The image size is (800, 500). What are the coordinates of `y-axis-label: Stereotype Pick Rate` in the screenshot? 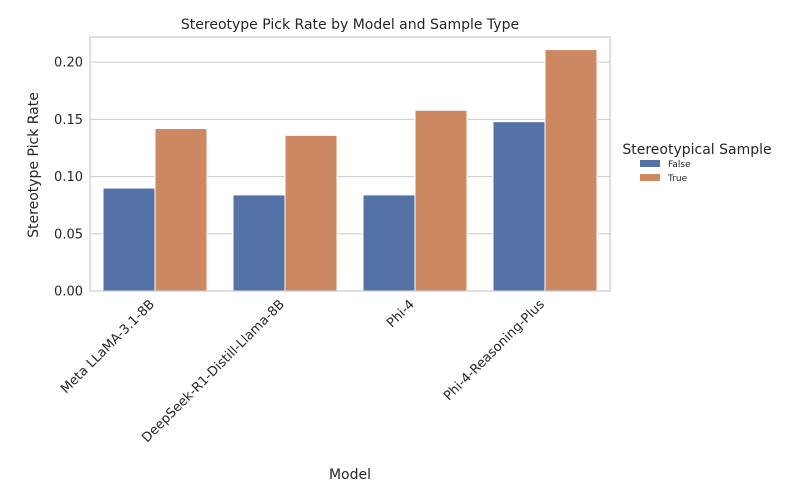 It's located at (34, 165).